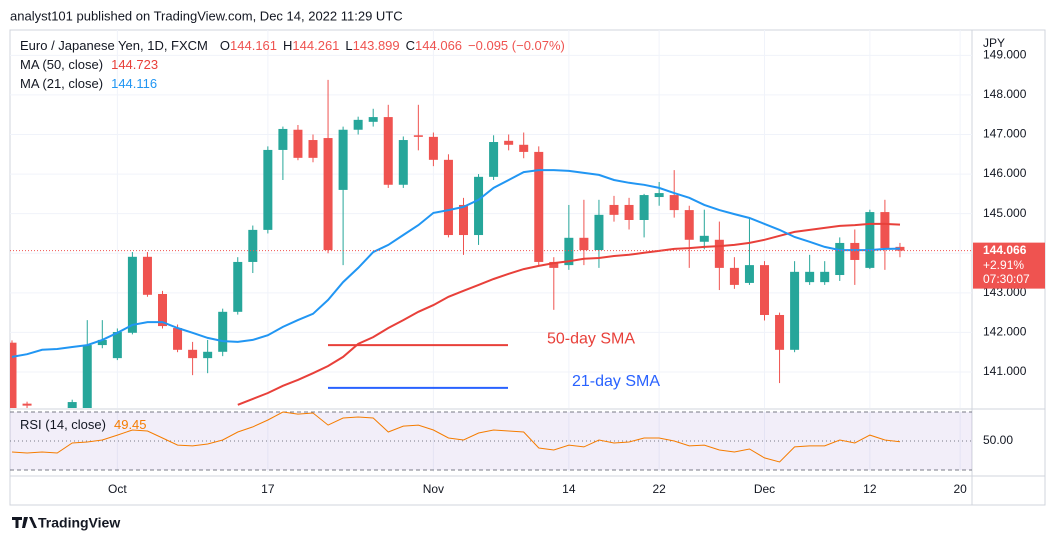  I want to click on y-tick-label: 146.000, so click(1005, 173).